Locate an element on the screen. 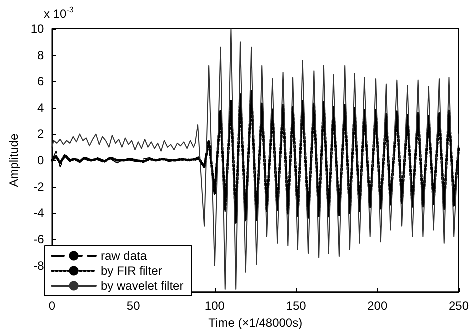  x-tick-label: 50 is located at coordinates (133, 306).